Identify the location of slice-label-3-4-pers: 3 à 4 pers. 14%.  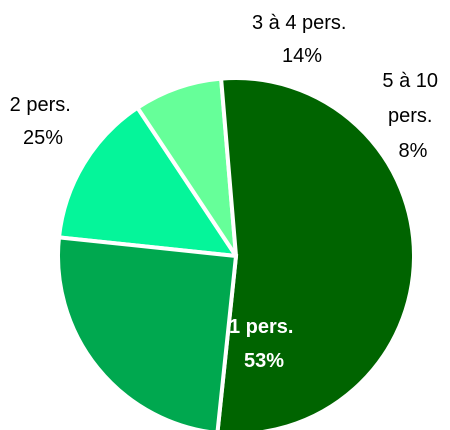
(302, 39).